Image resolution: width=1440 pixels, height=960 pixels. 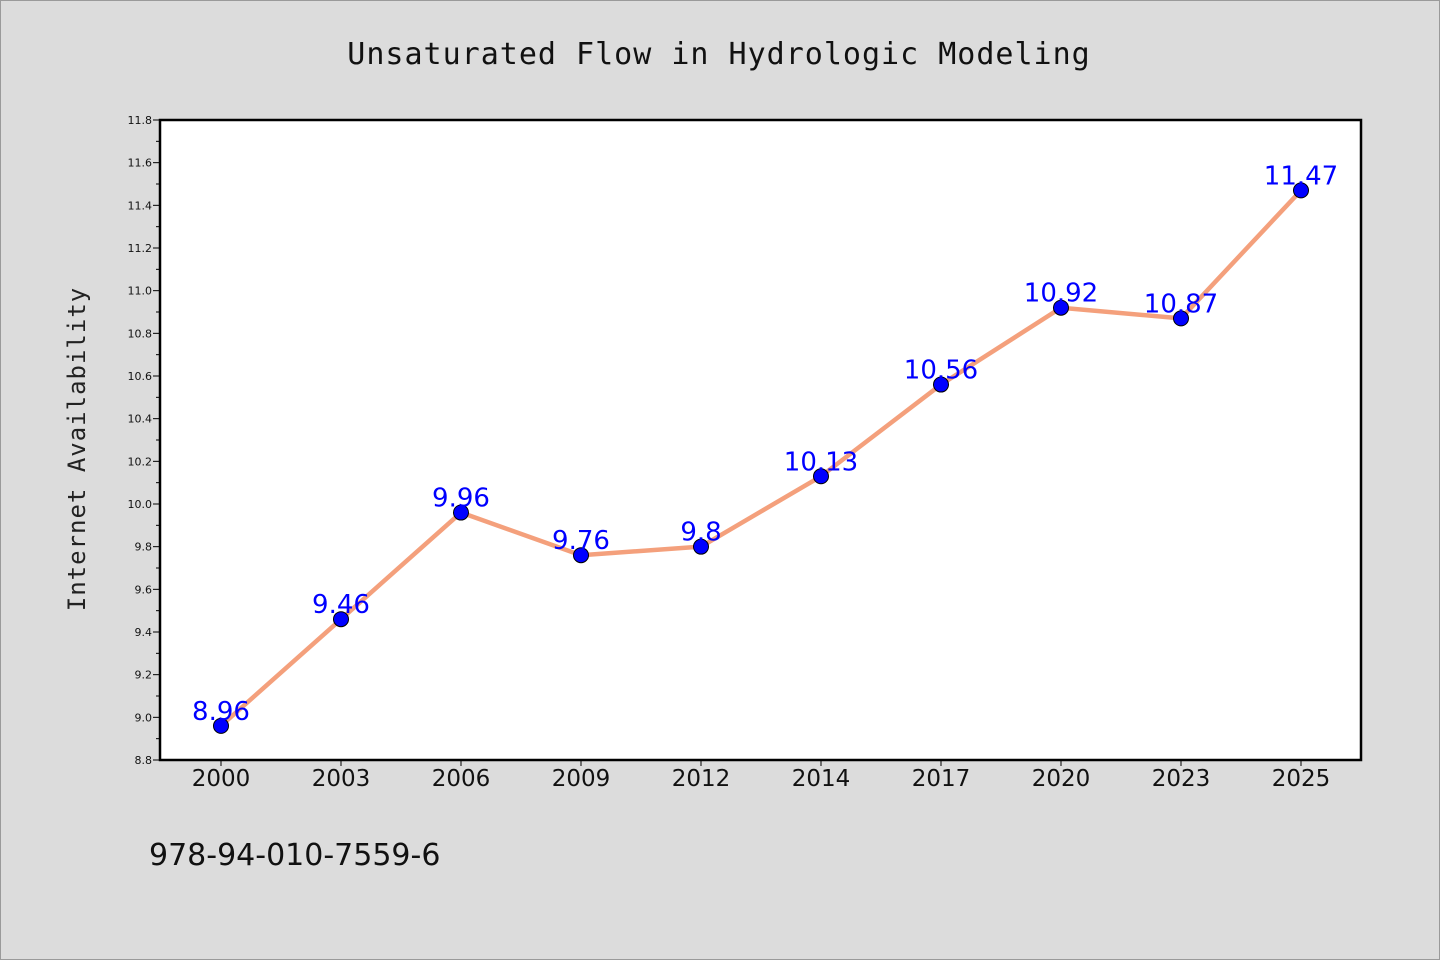 I want to click on x-tick-label: 2000, so click(x=221, y=779).